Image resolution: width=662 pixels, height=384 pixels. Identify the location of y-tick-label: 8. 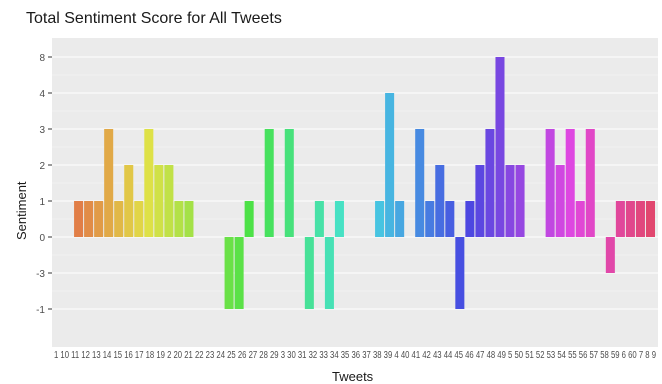
(42, 58).